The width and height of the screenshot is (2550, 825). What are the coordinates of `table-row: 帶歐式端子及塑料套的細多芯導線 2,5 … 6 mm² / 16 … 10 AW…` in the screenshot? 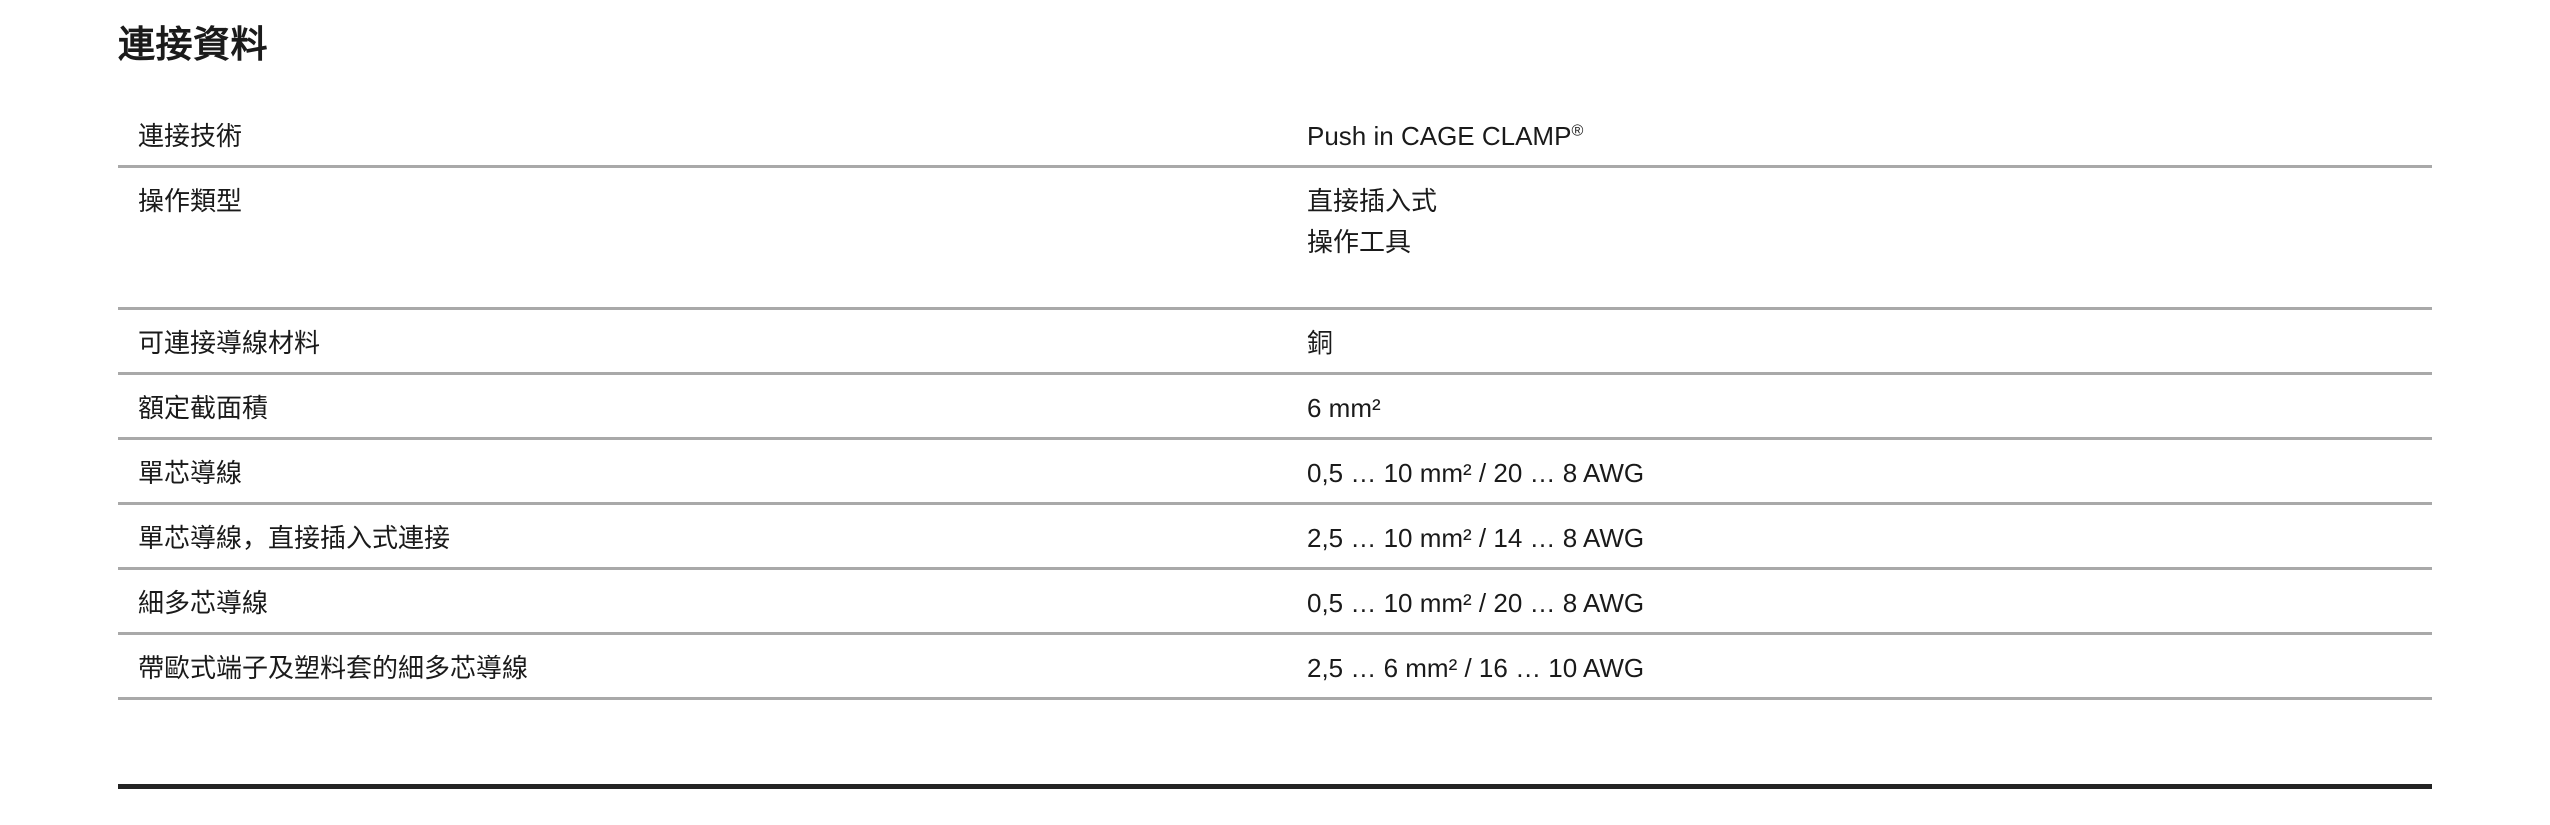 It's located at (1275, 667).